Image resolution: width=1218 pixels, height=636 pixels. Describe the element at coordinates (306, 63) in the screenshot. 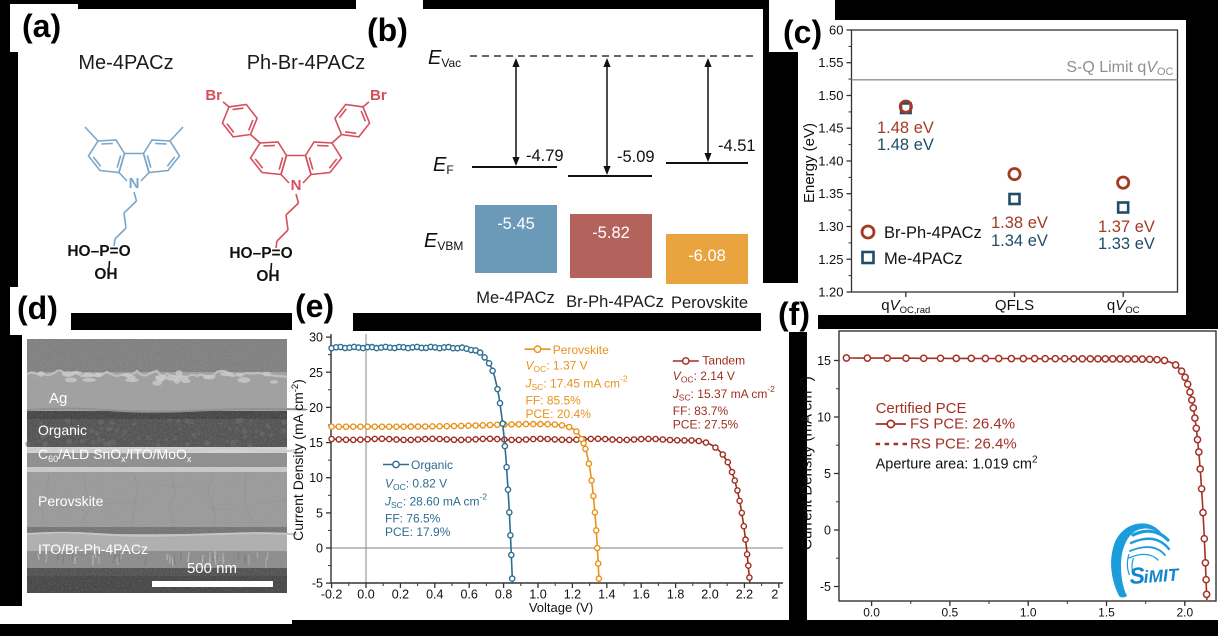

I see `svg-text: Ph-Br-4PACz` at that location.